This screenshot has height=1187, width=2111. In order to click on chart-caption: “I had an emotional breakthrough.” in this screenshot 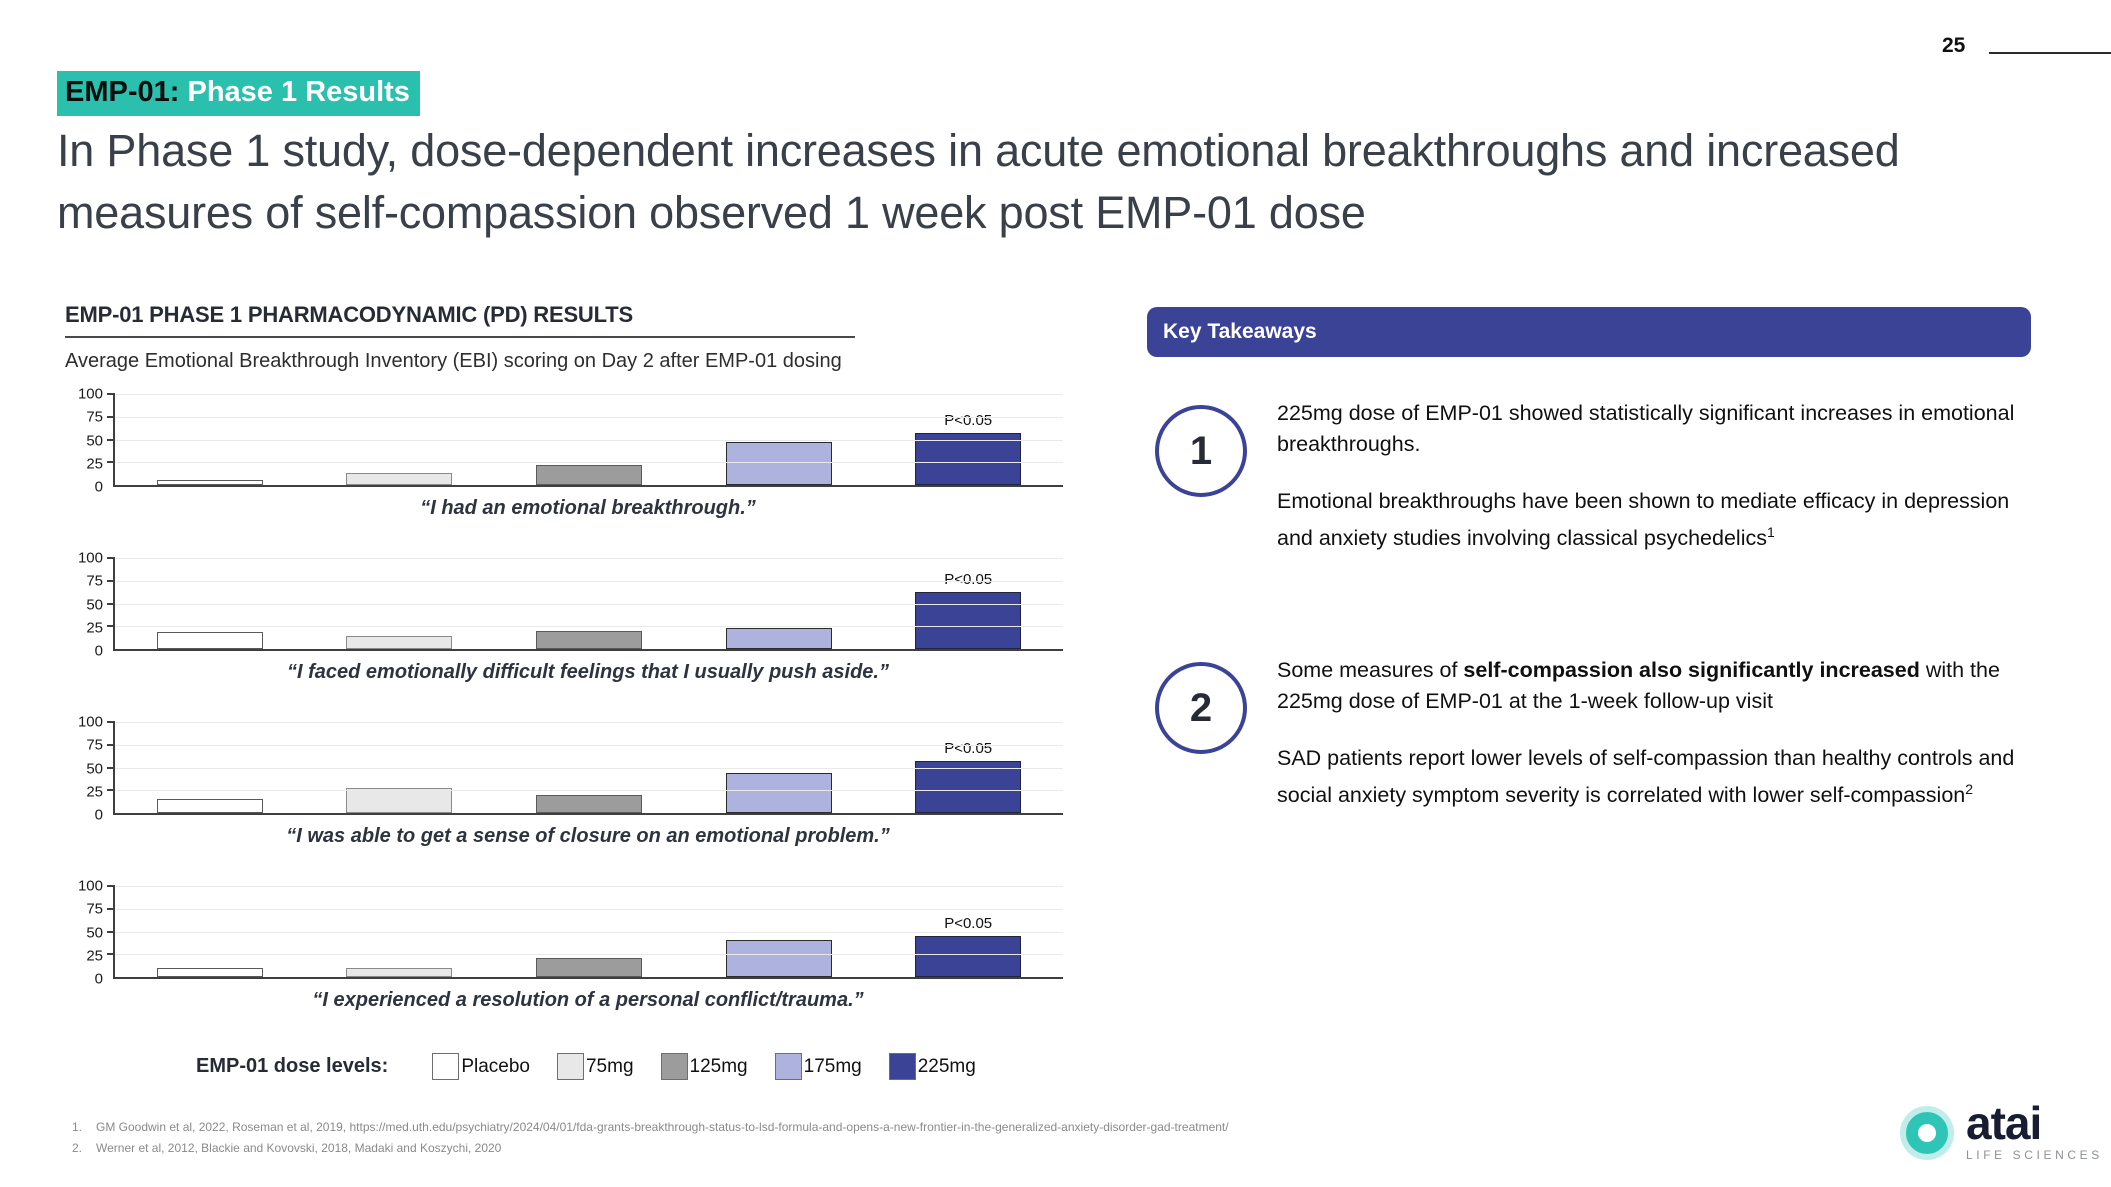, I will do `click(588, 508)`.